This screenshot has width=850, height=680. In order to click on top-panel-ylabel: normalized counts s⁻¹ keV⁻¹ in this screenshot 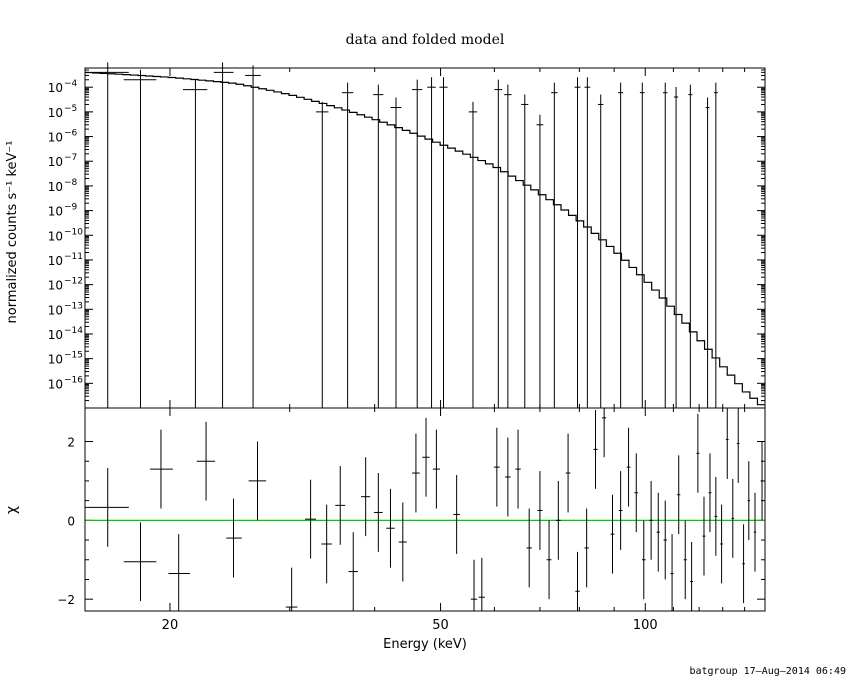, I will do `click(12, 232)`.